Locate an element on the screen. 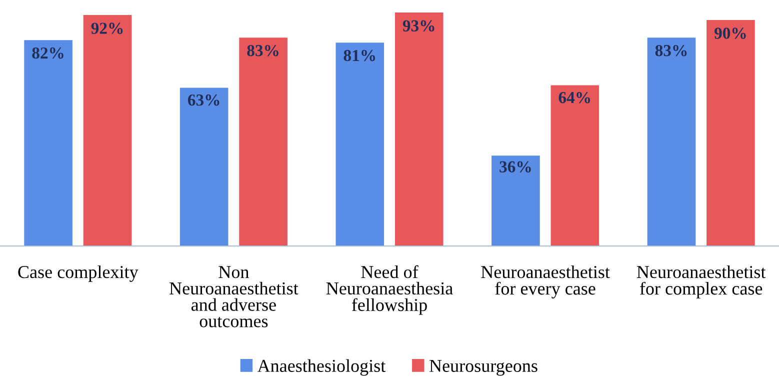  x-tick-label: Neuroanaesthetist for complex case is located at coordinates (701, 281).